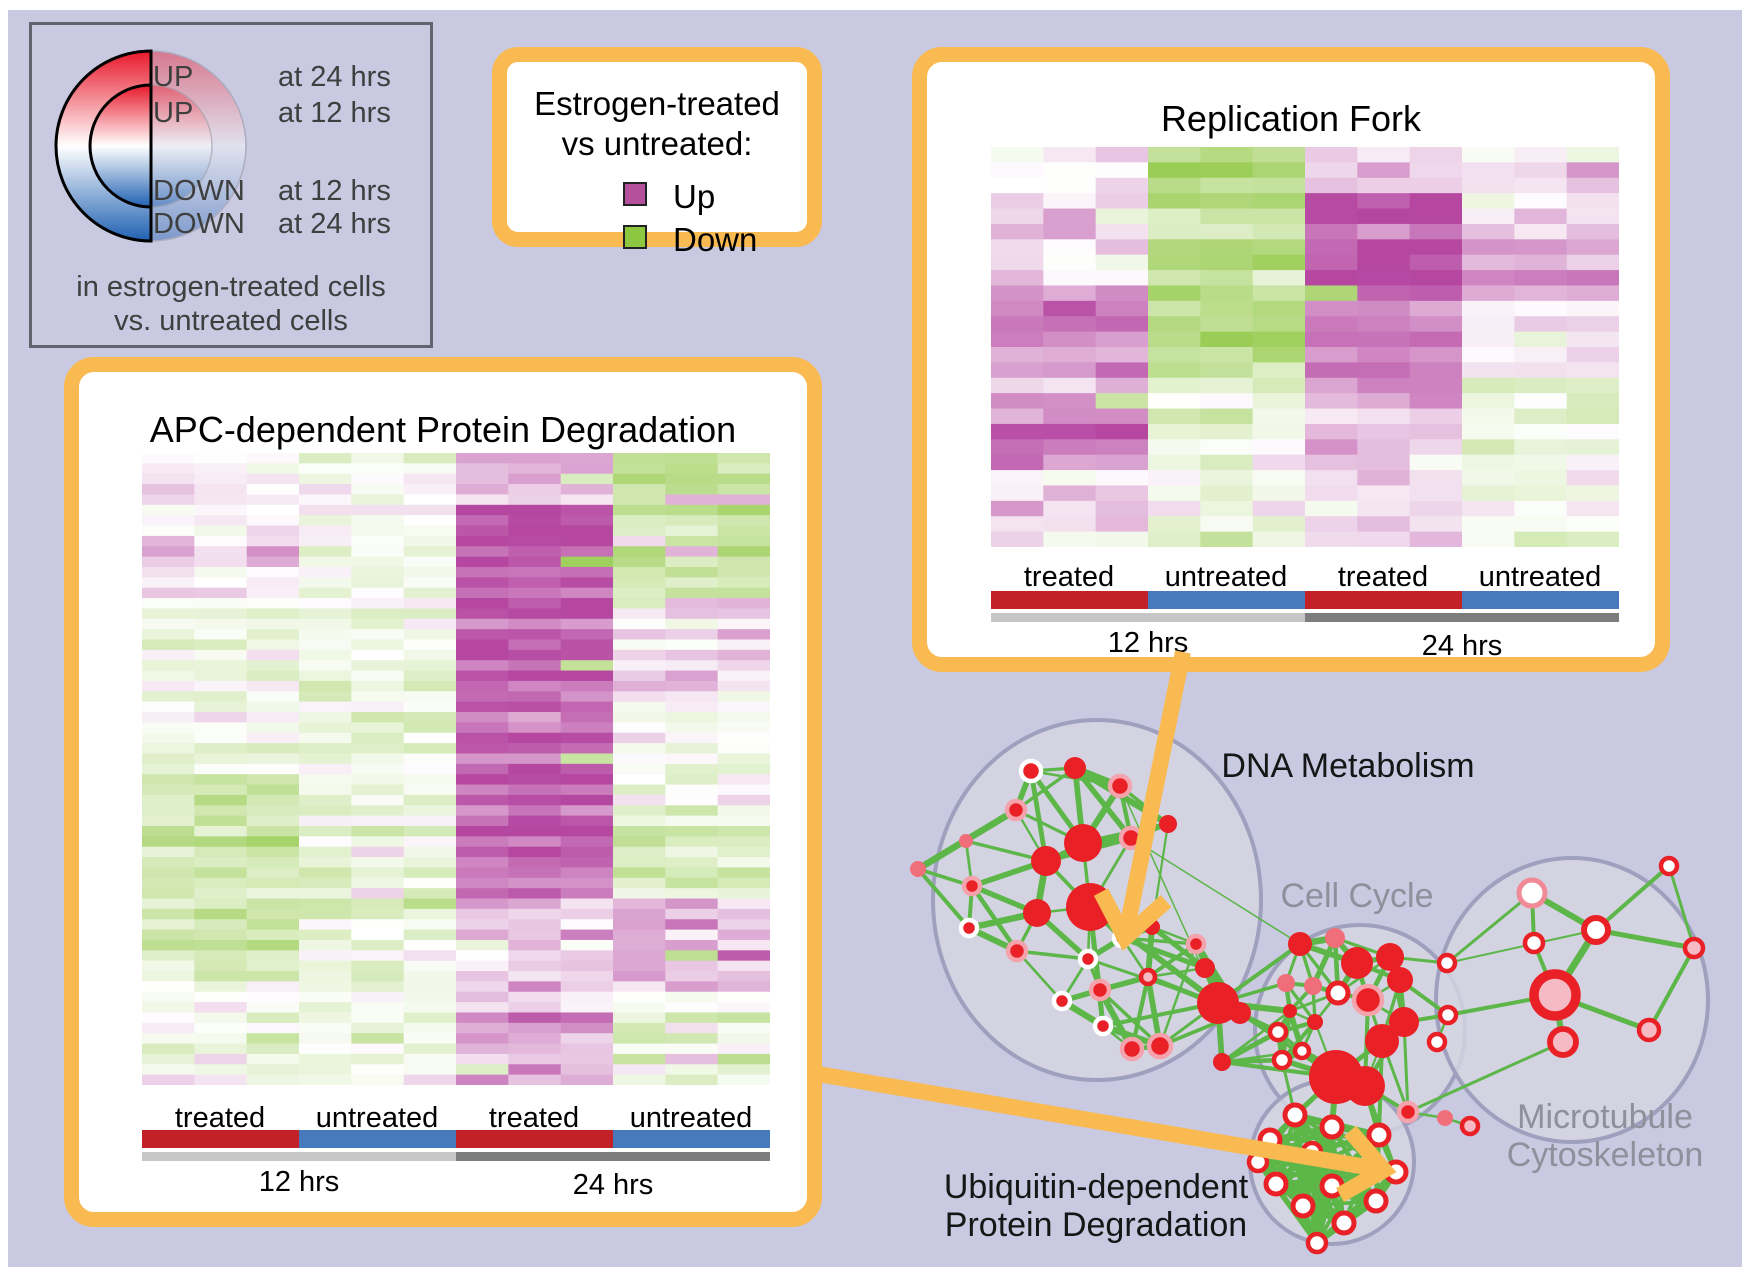 This screenshot has height=1279, width=1750. Describe the element at coordinates (299, 1182) in the screenshot. I see `apc-time-label-0: 12 hrs` at that location.